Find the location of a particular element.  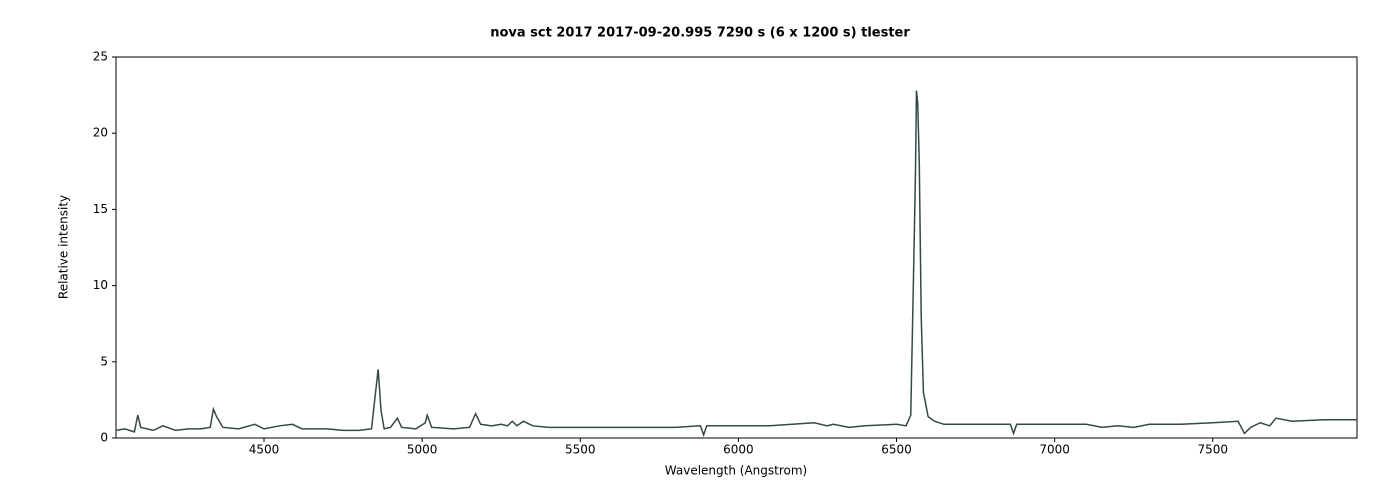

x-tick-label: 5500 is located at coordinates (580, 450).